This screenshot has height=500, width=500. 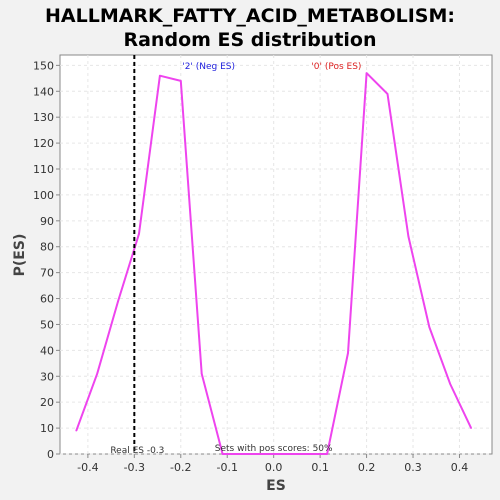 I want to click on y-tick-label: 30, so click(x=47, y=376).